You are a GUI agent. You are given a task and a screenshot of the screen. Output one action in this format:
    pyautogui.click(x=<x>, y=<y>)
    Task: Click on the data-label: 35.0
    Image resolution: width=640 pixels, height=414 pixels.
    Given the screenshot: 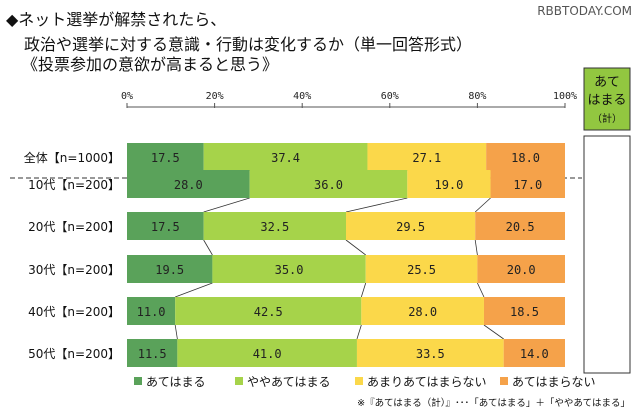 What is the action you would take?
    pyautogui.click(x=289, y=270)
    